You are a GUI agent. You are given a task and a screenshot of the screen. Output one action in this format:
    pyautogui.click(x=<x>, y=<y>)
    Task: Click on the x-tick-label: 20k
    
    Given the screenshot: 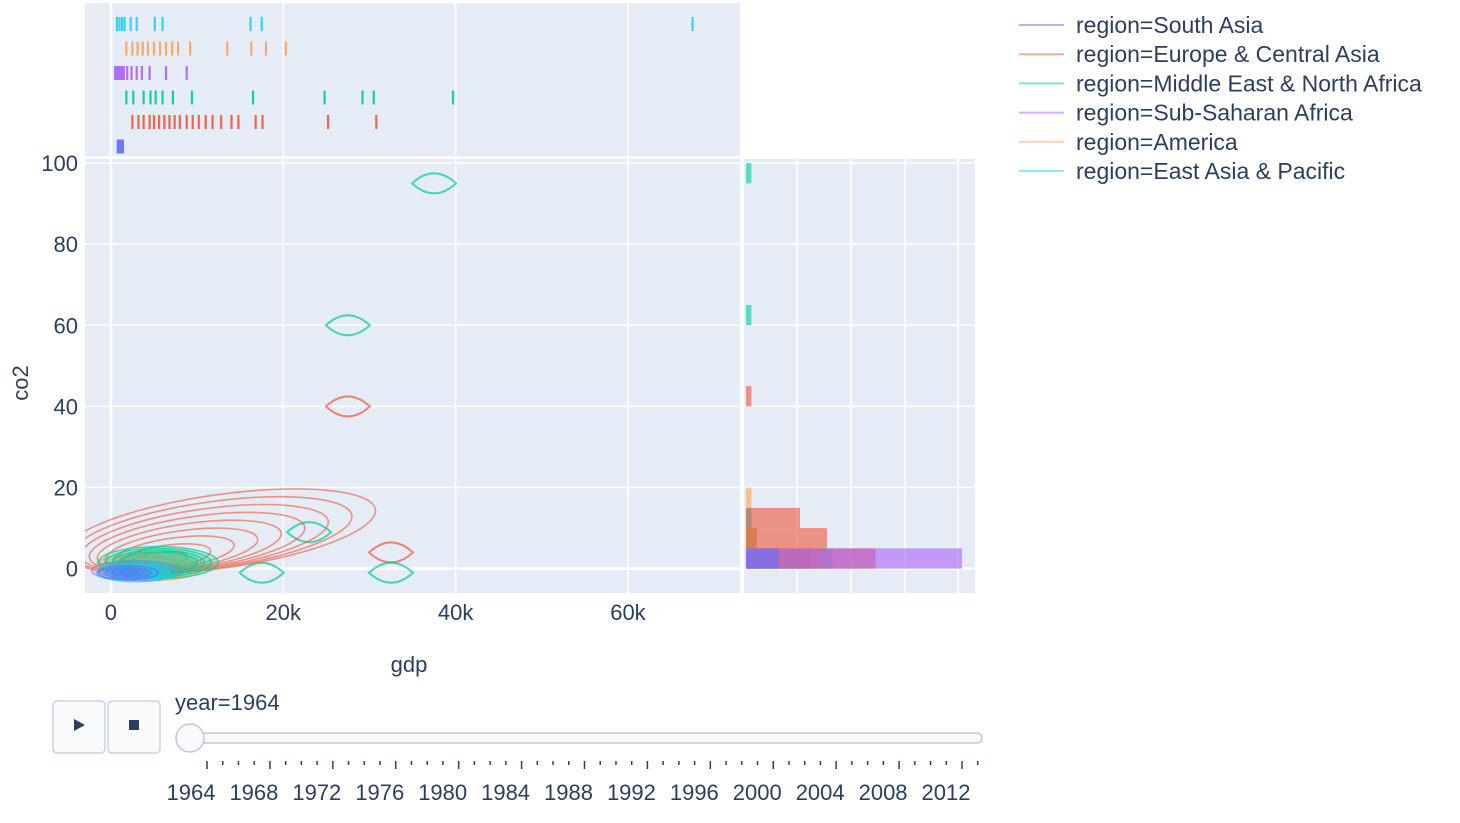 What is the action you would take?
    pyautogui.click(x=283, y=612)
    